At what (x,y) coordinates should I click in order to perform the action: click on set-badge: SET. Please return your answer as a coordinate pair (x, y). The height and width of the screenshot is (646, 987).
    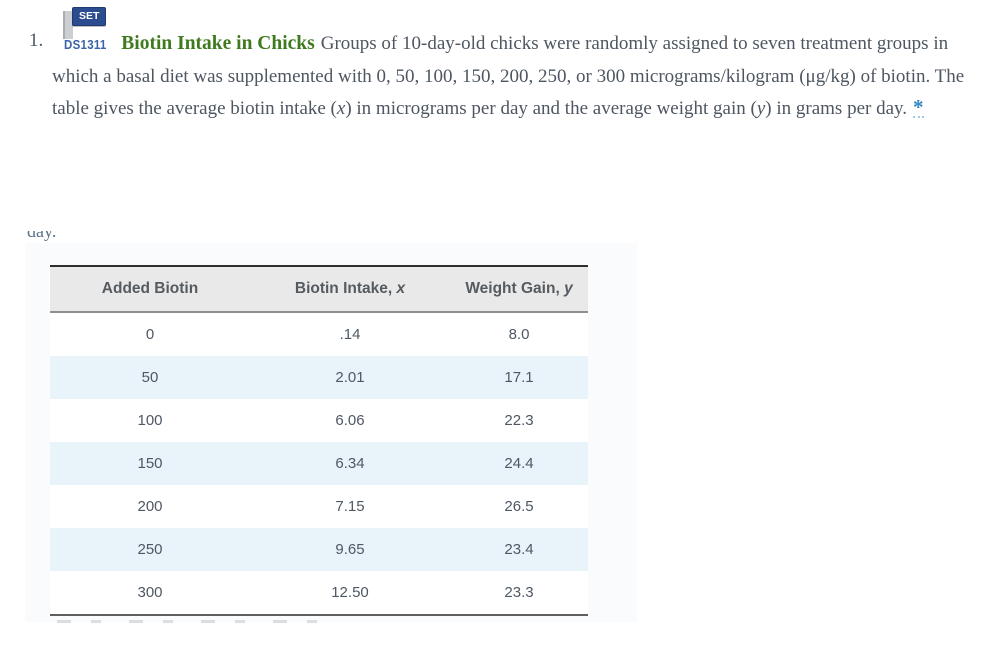
    Looking at the image, I should click on (89, 16).